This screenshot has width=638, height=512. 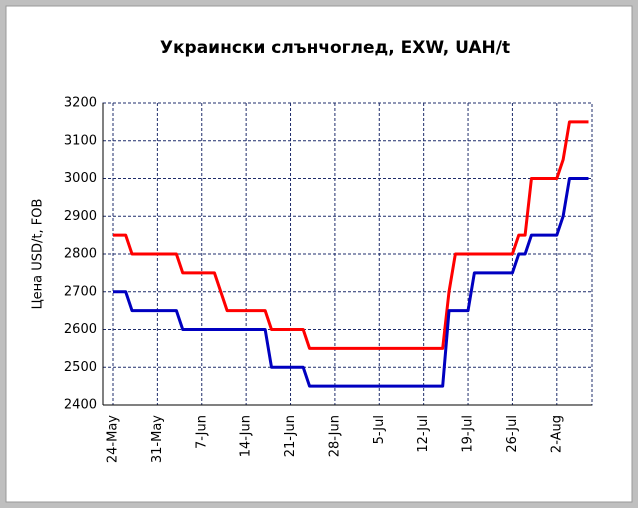 I want to click on y-tick-label: 3200, so click(x=80, y=103).